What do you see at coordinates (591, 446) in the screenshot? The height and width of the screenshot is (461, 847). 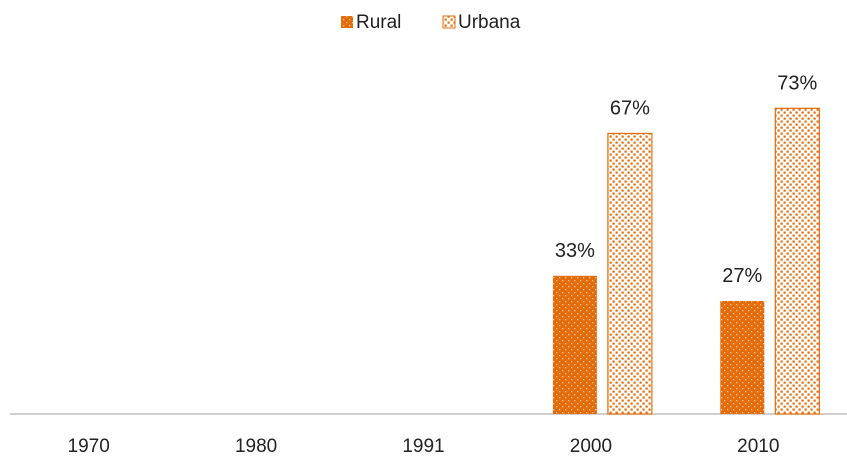 I see `x-tick-label: 2000` at bounding box center [591, 446].